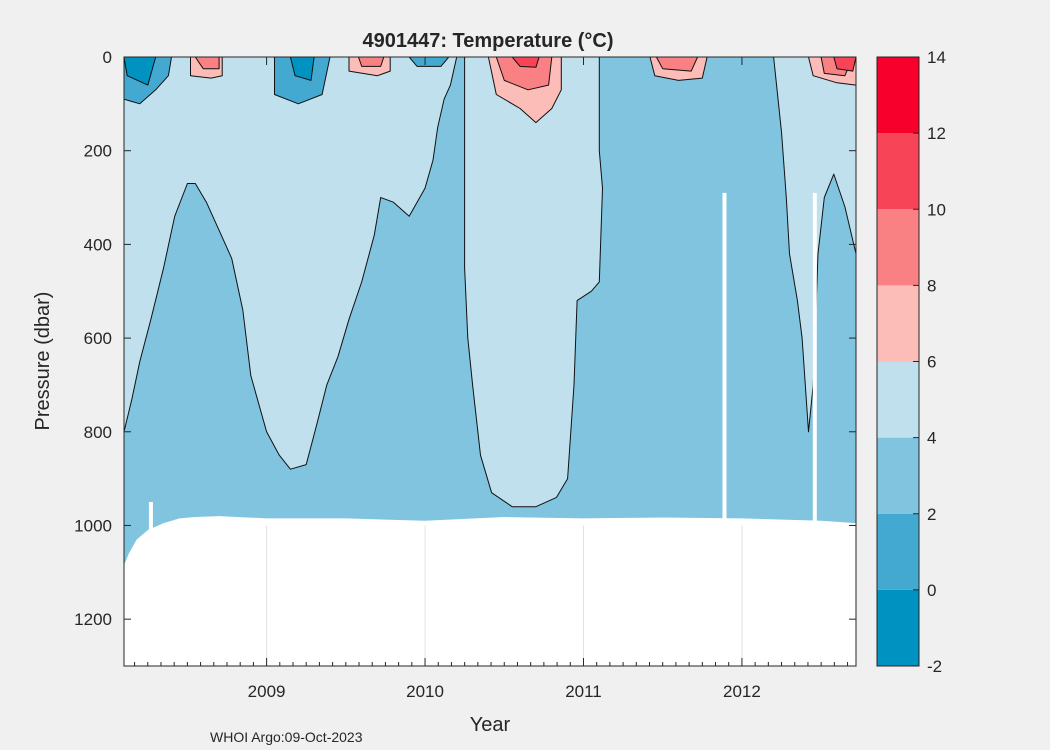 The width and height of the screenshot is (1050, 750). I want to click on y-tick-label: 200, so click(98, 151).